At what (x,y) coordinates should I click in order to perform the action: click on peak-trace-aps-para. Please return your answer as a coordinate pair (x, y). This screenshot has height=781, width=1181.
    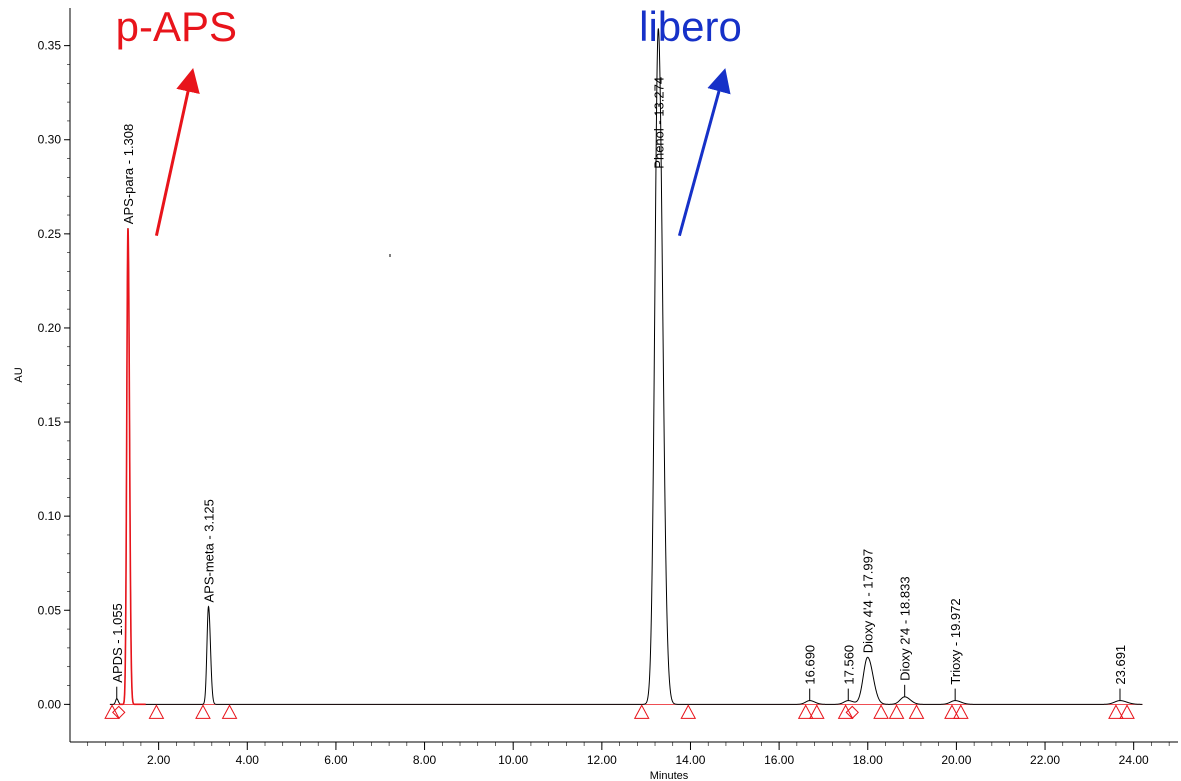
    Looking at the image, I should click on (132, 467).